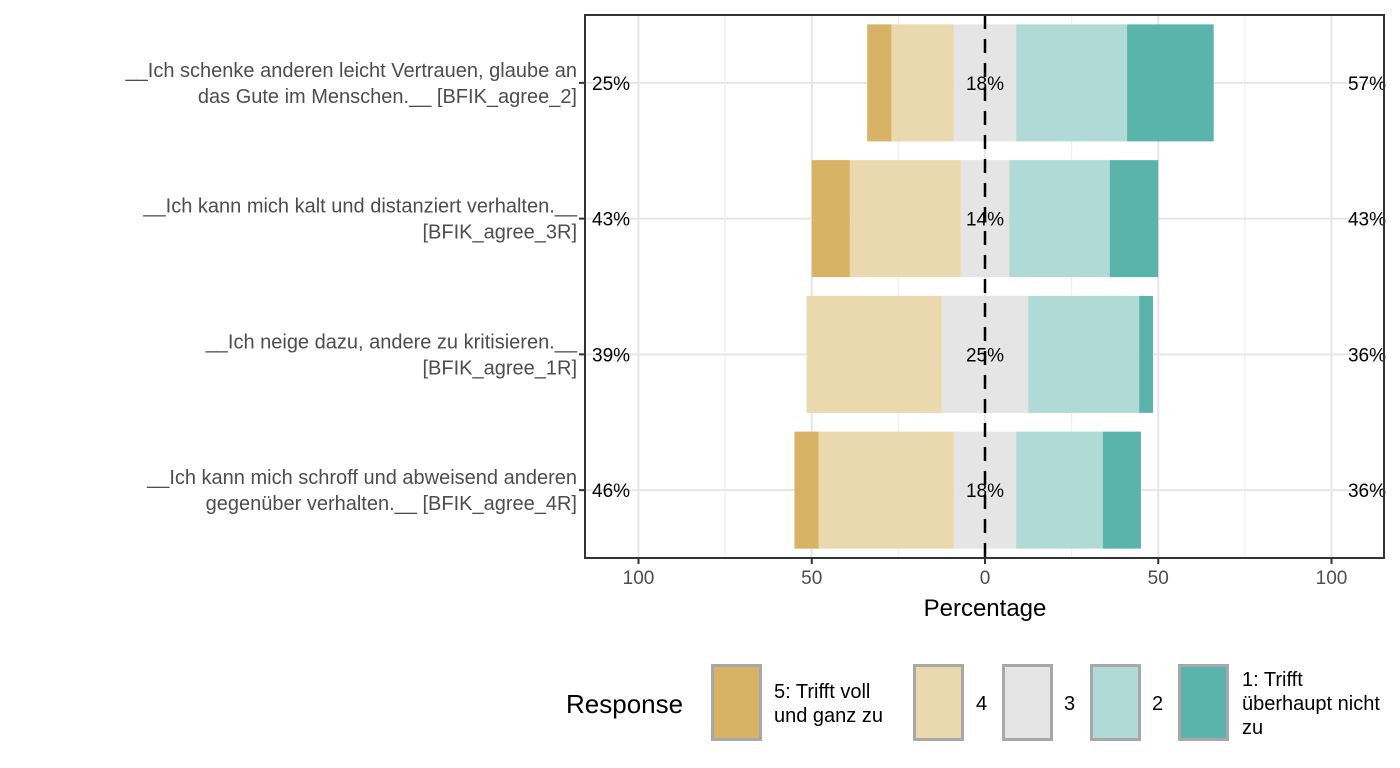 Image resolution: width=1400 pixels, height=768 pixels. I want to click on left-percent-label: 39%, so click(611, 355).